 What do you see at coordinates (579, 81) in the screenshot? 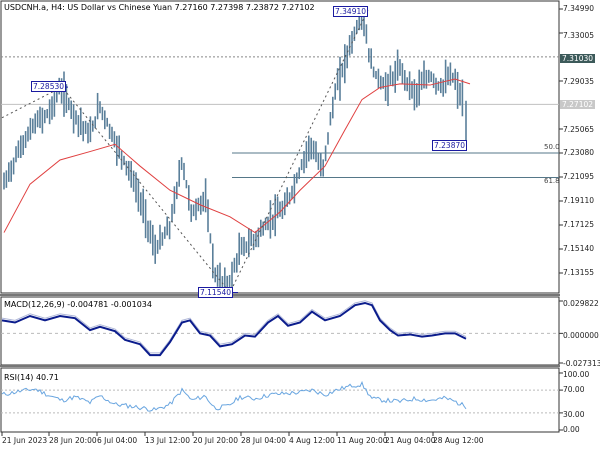
I see `price-tick: 7.29035` at bounding box center [579, 81].